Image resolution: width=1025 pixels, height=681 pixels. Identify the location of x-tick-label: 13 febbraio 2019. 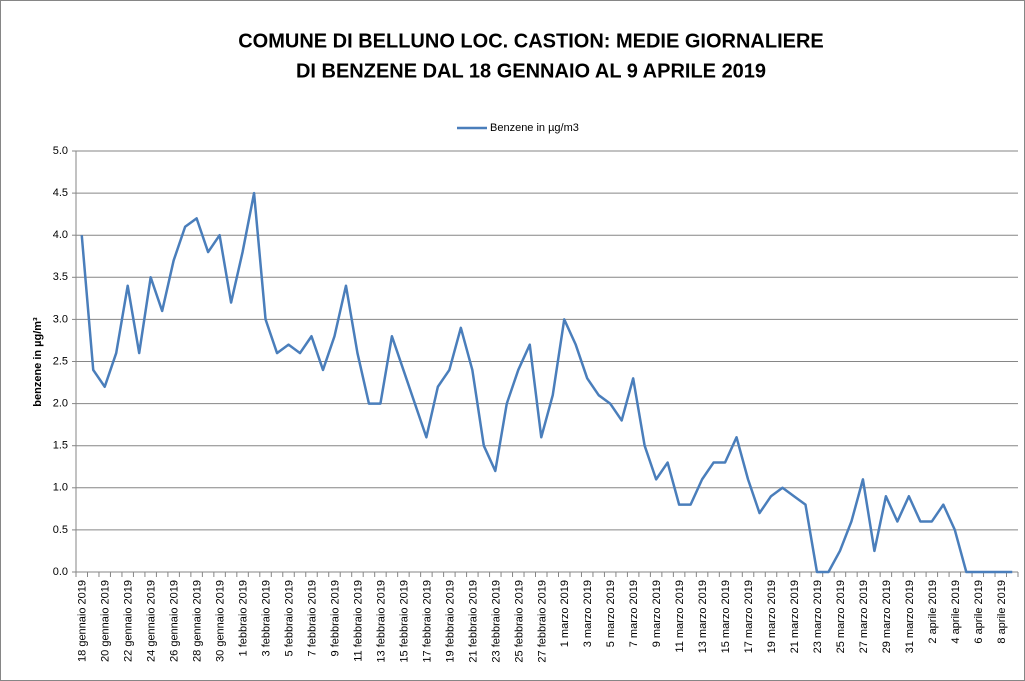
(381, 621).